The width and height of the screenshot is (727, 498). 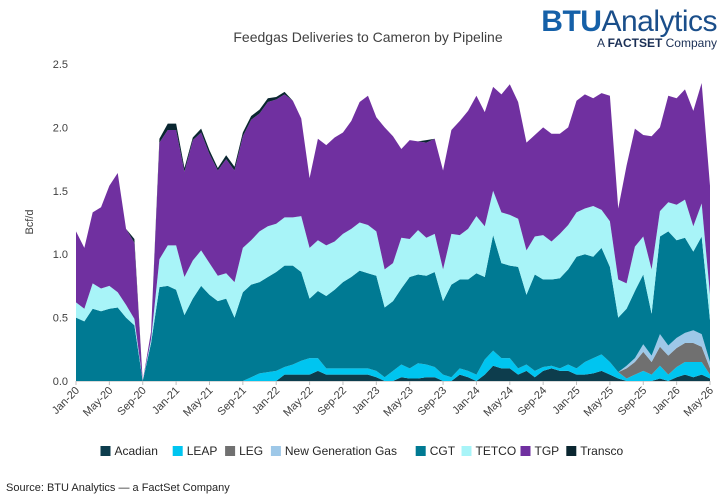 I want to click on x-tick-label: Jan-22, so click(x=266, y=401).